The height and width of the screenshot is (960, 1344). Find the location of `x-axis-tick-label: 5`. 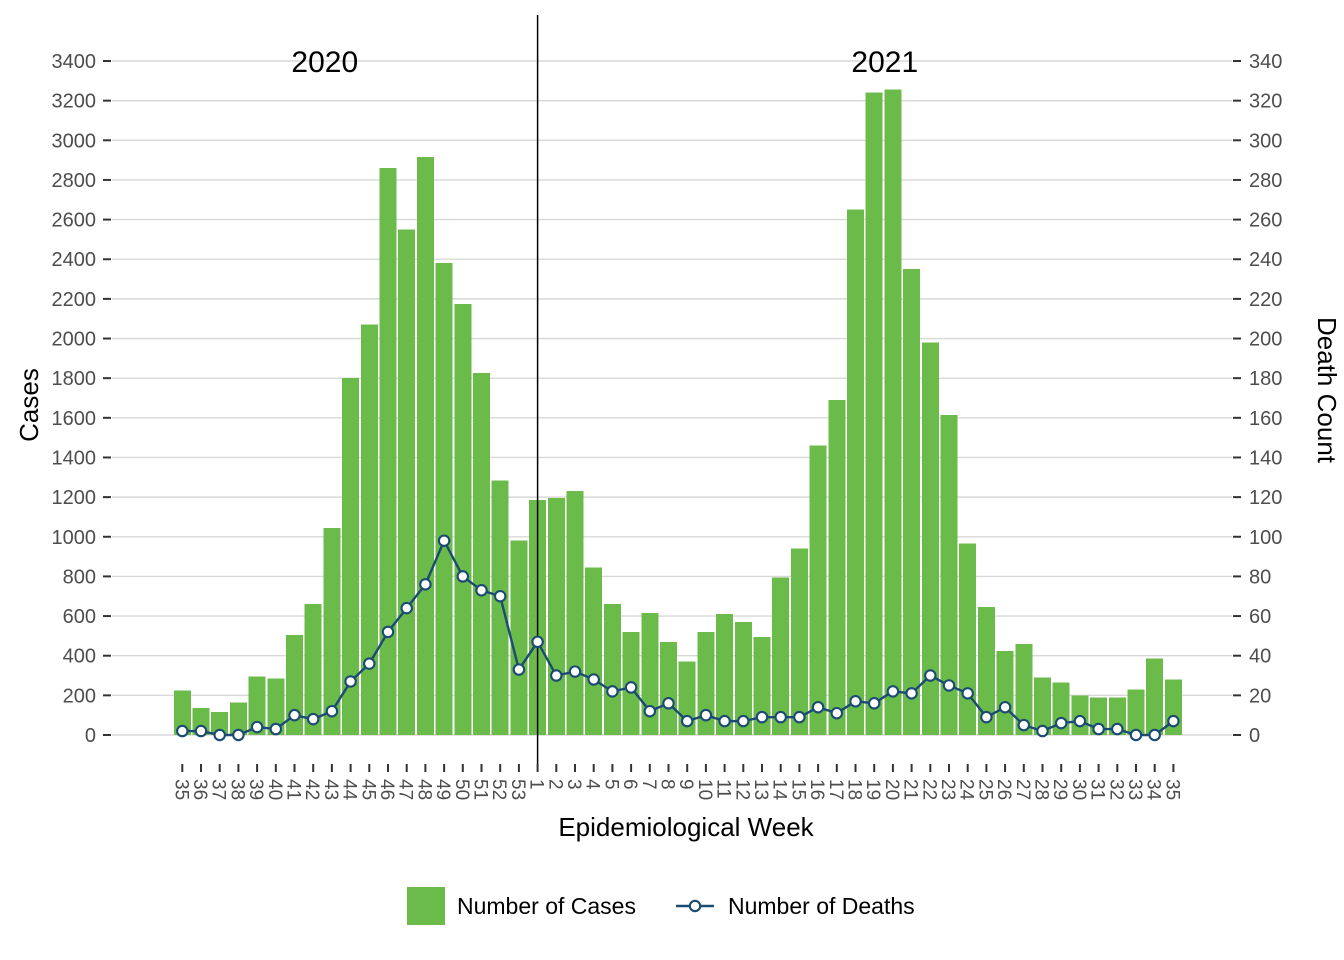

x-axis-tick-label: 5 is located at coordinates (610, 784).